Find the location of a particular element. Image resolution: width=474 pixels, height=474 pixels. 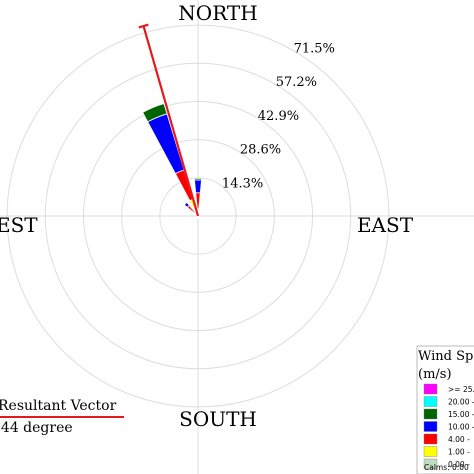

legend-title-line1: Wind Sp is located at coordinates (445, 356).